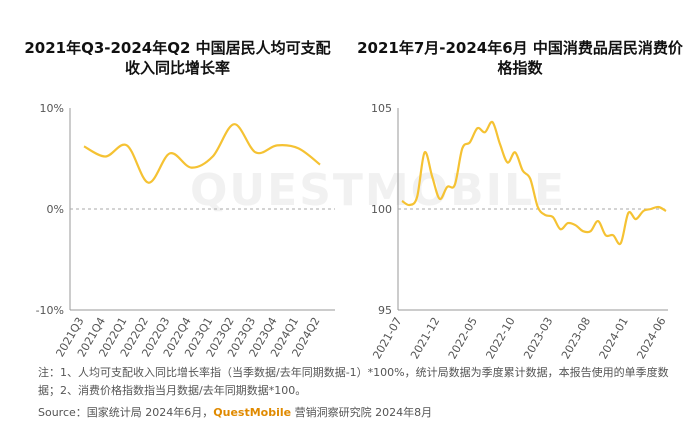 The image size is (700, 432). What do you see at coordinates (381, 108) in the screenshot?
I see `chart-2-y-tick-label: 105` at bounding box center [381, 108].